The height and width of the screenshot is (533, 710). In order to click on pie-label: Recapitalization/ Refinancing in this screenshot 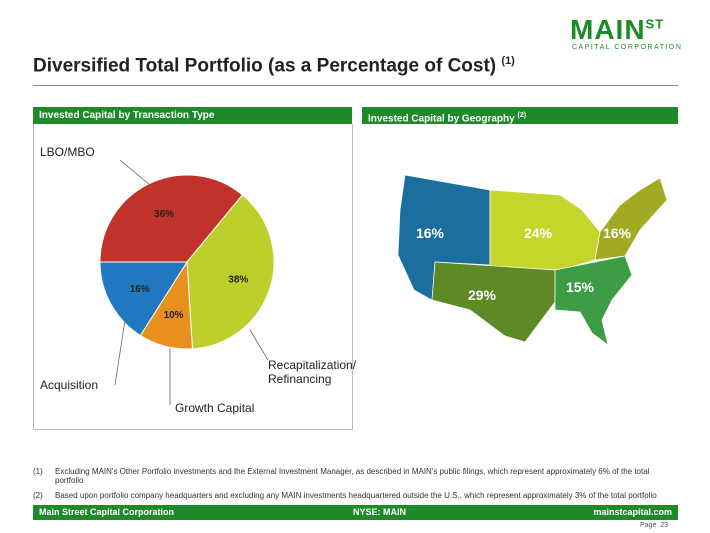, I will do `click(312, 372)`.